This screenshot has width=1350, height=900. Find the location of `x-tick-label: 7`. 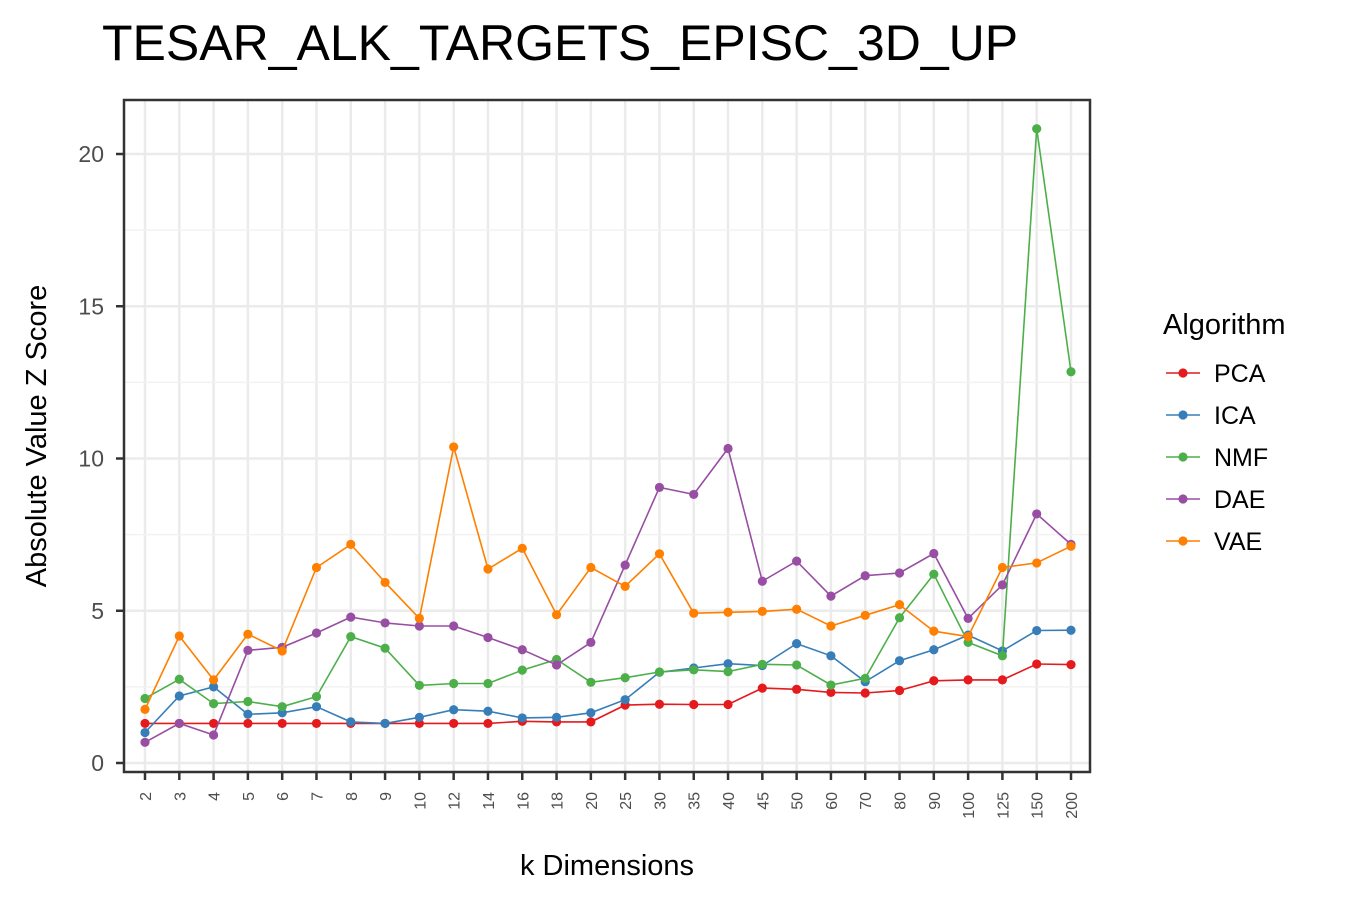

x-tick-label: 7 is located at coordinates (317, 796).